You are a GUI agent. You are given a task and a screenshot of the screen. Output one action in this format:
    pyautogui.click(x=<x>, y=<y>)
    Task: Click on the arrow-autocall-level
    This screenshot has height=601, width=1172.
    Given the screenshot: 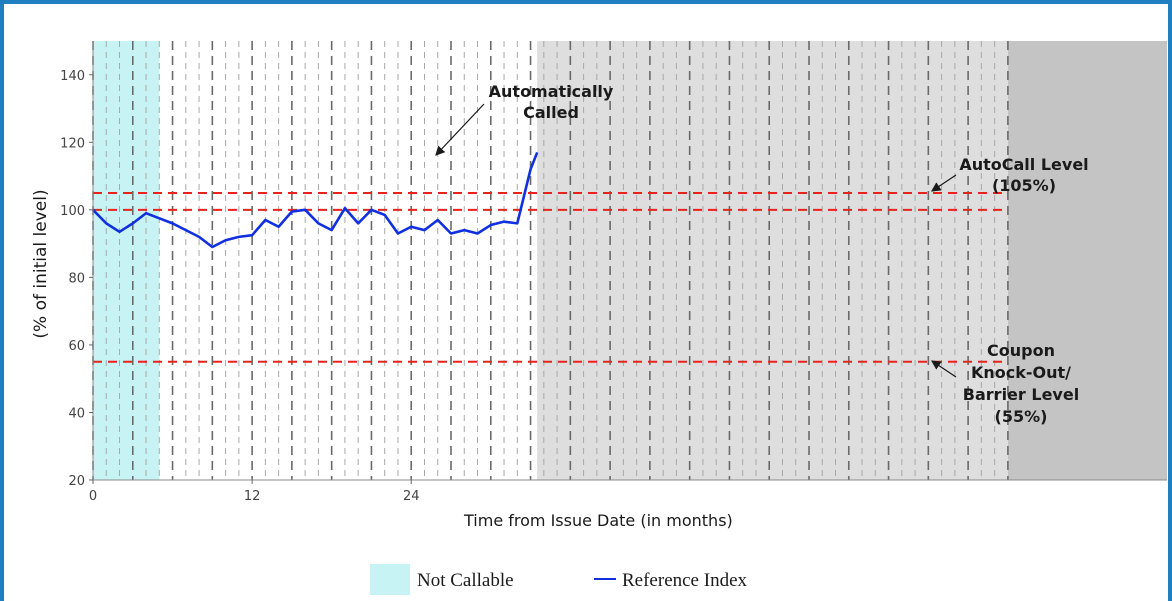 What is the action you would take?
    pyautogui.click(x=944, y=183)
    